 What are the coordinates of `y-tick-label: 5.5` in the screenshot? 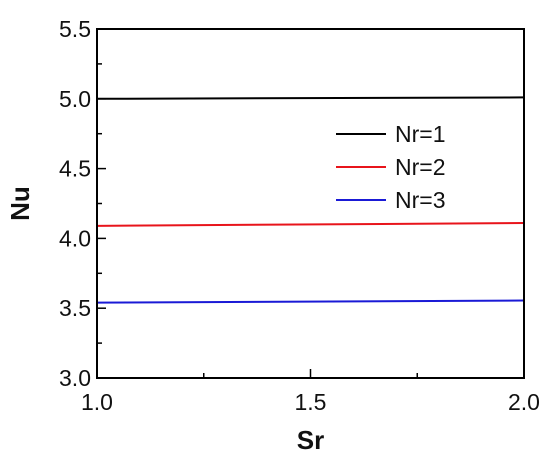 It's located at (75, 29).